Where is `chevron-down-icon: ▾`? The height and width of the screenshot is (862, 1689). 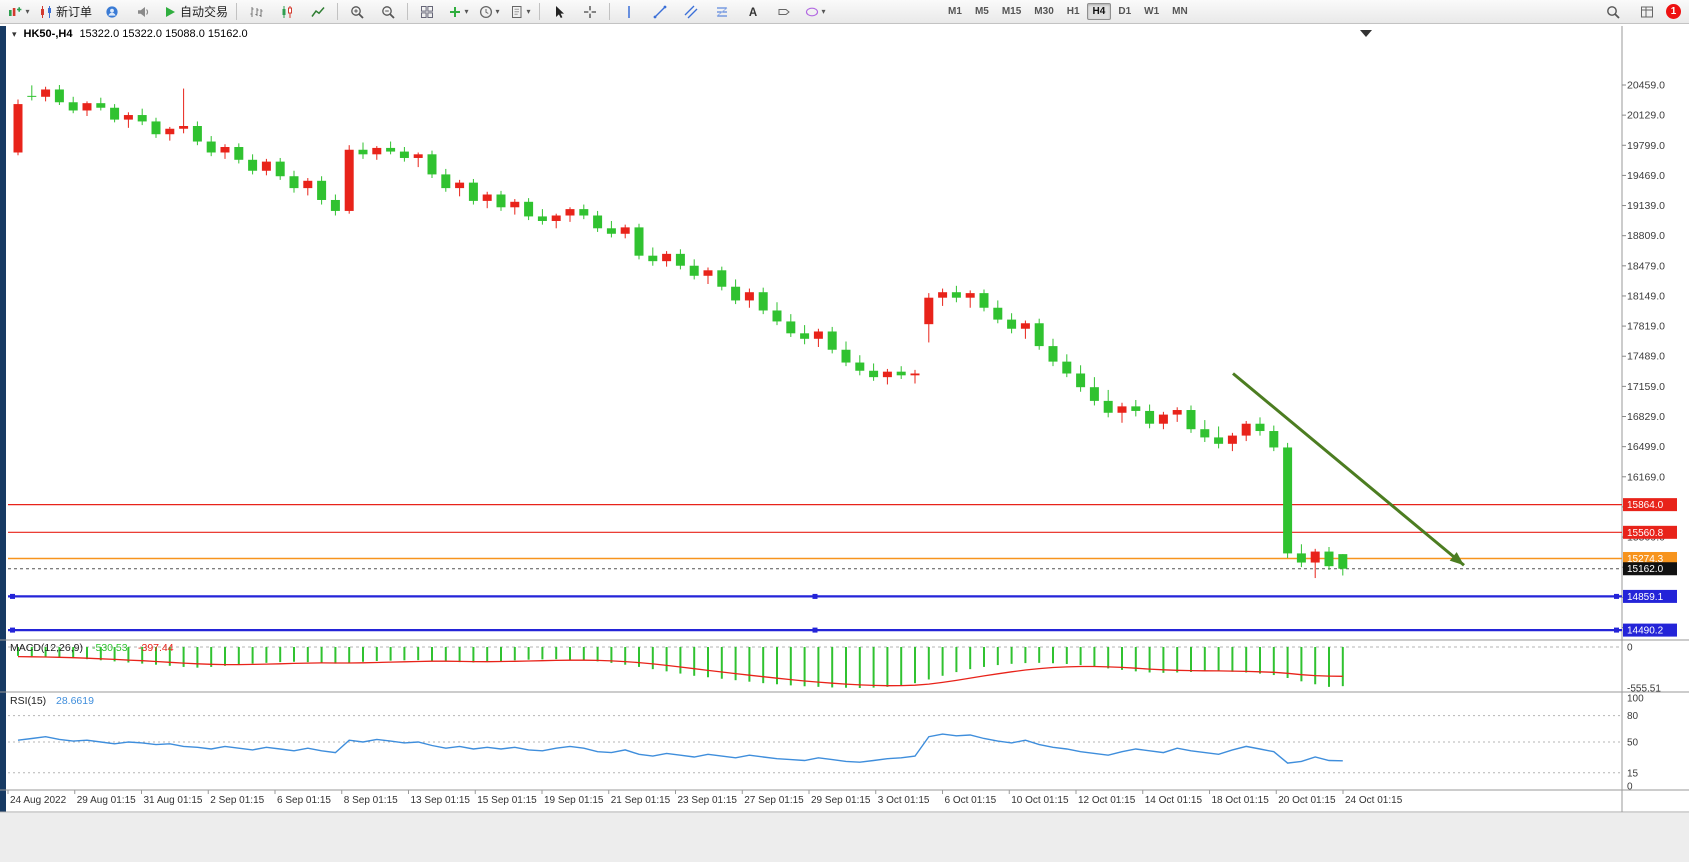
chevron-down-icon: ▾ is located at coordinates (27, 11).